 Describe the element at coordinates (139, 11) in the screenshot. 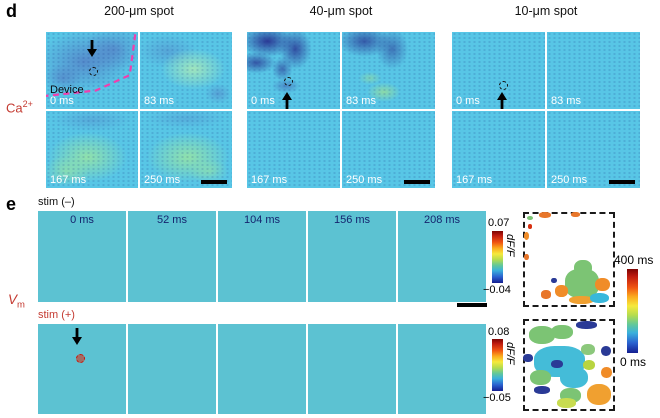

I see `group-title-200um: 200-μm spot` at that location.